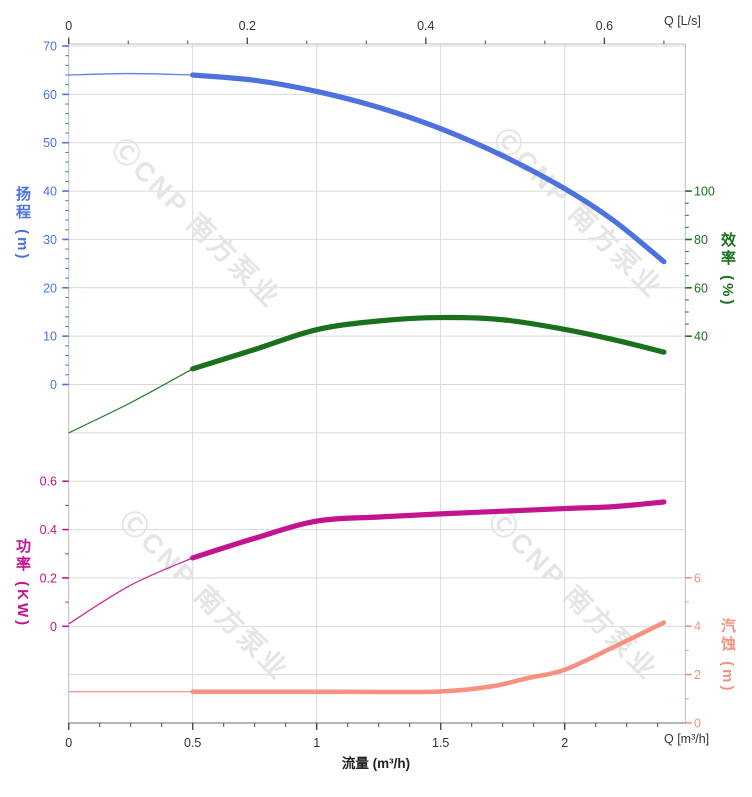 The width and height of the screenshot is (752, 797). What do you see at coordinates (50, 240) in the screenshot?
I see `head-tick-label: 30` at bounding box center [50, 240].